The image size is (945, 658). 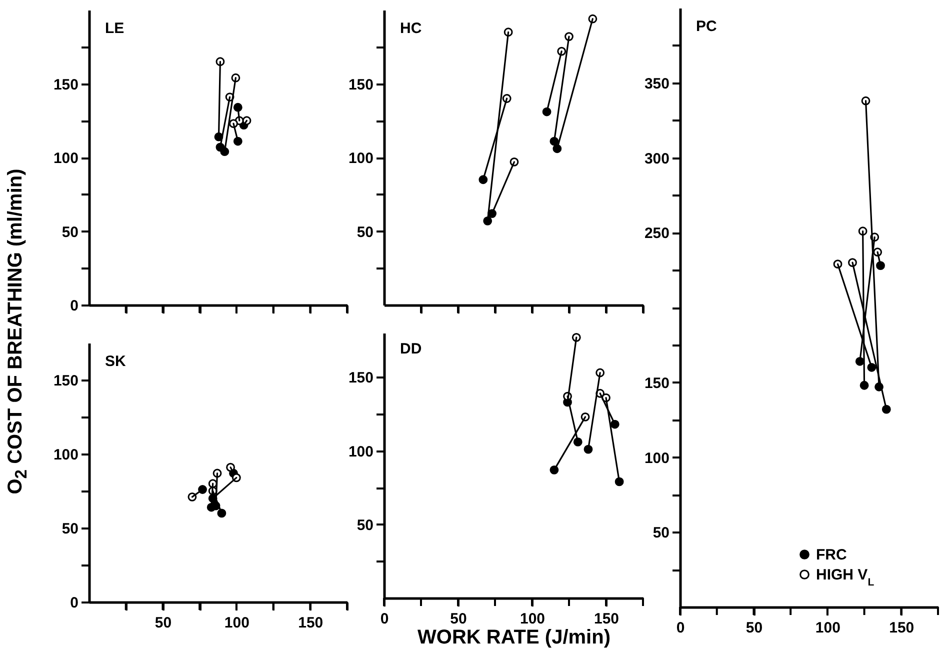 I want to click on text: DD, so click(x=411, y=349).